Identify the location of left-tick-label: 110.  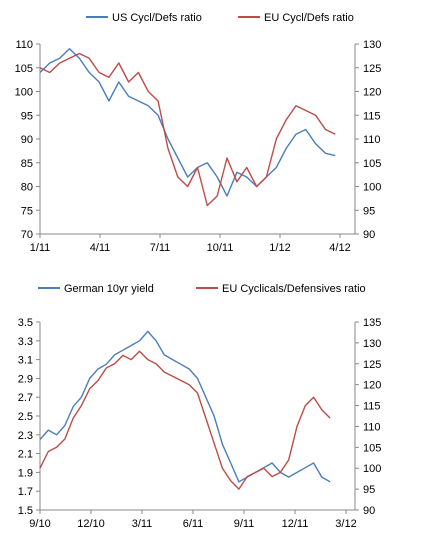
(24, 45).